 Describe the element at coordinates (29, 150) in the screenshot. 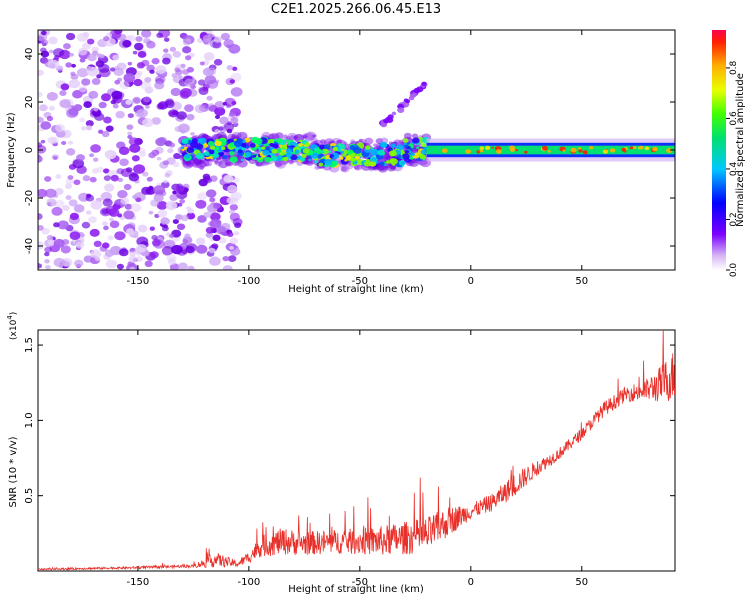

I see `spectrogram-ytick-label: 0` at that location.